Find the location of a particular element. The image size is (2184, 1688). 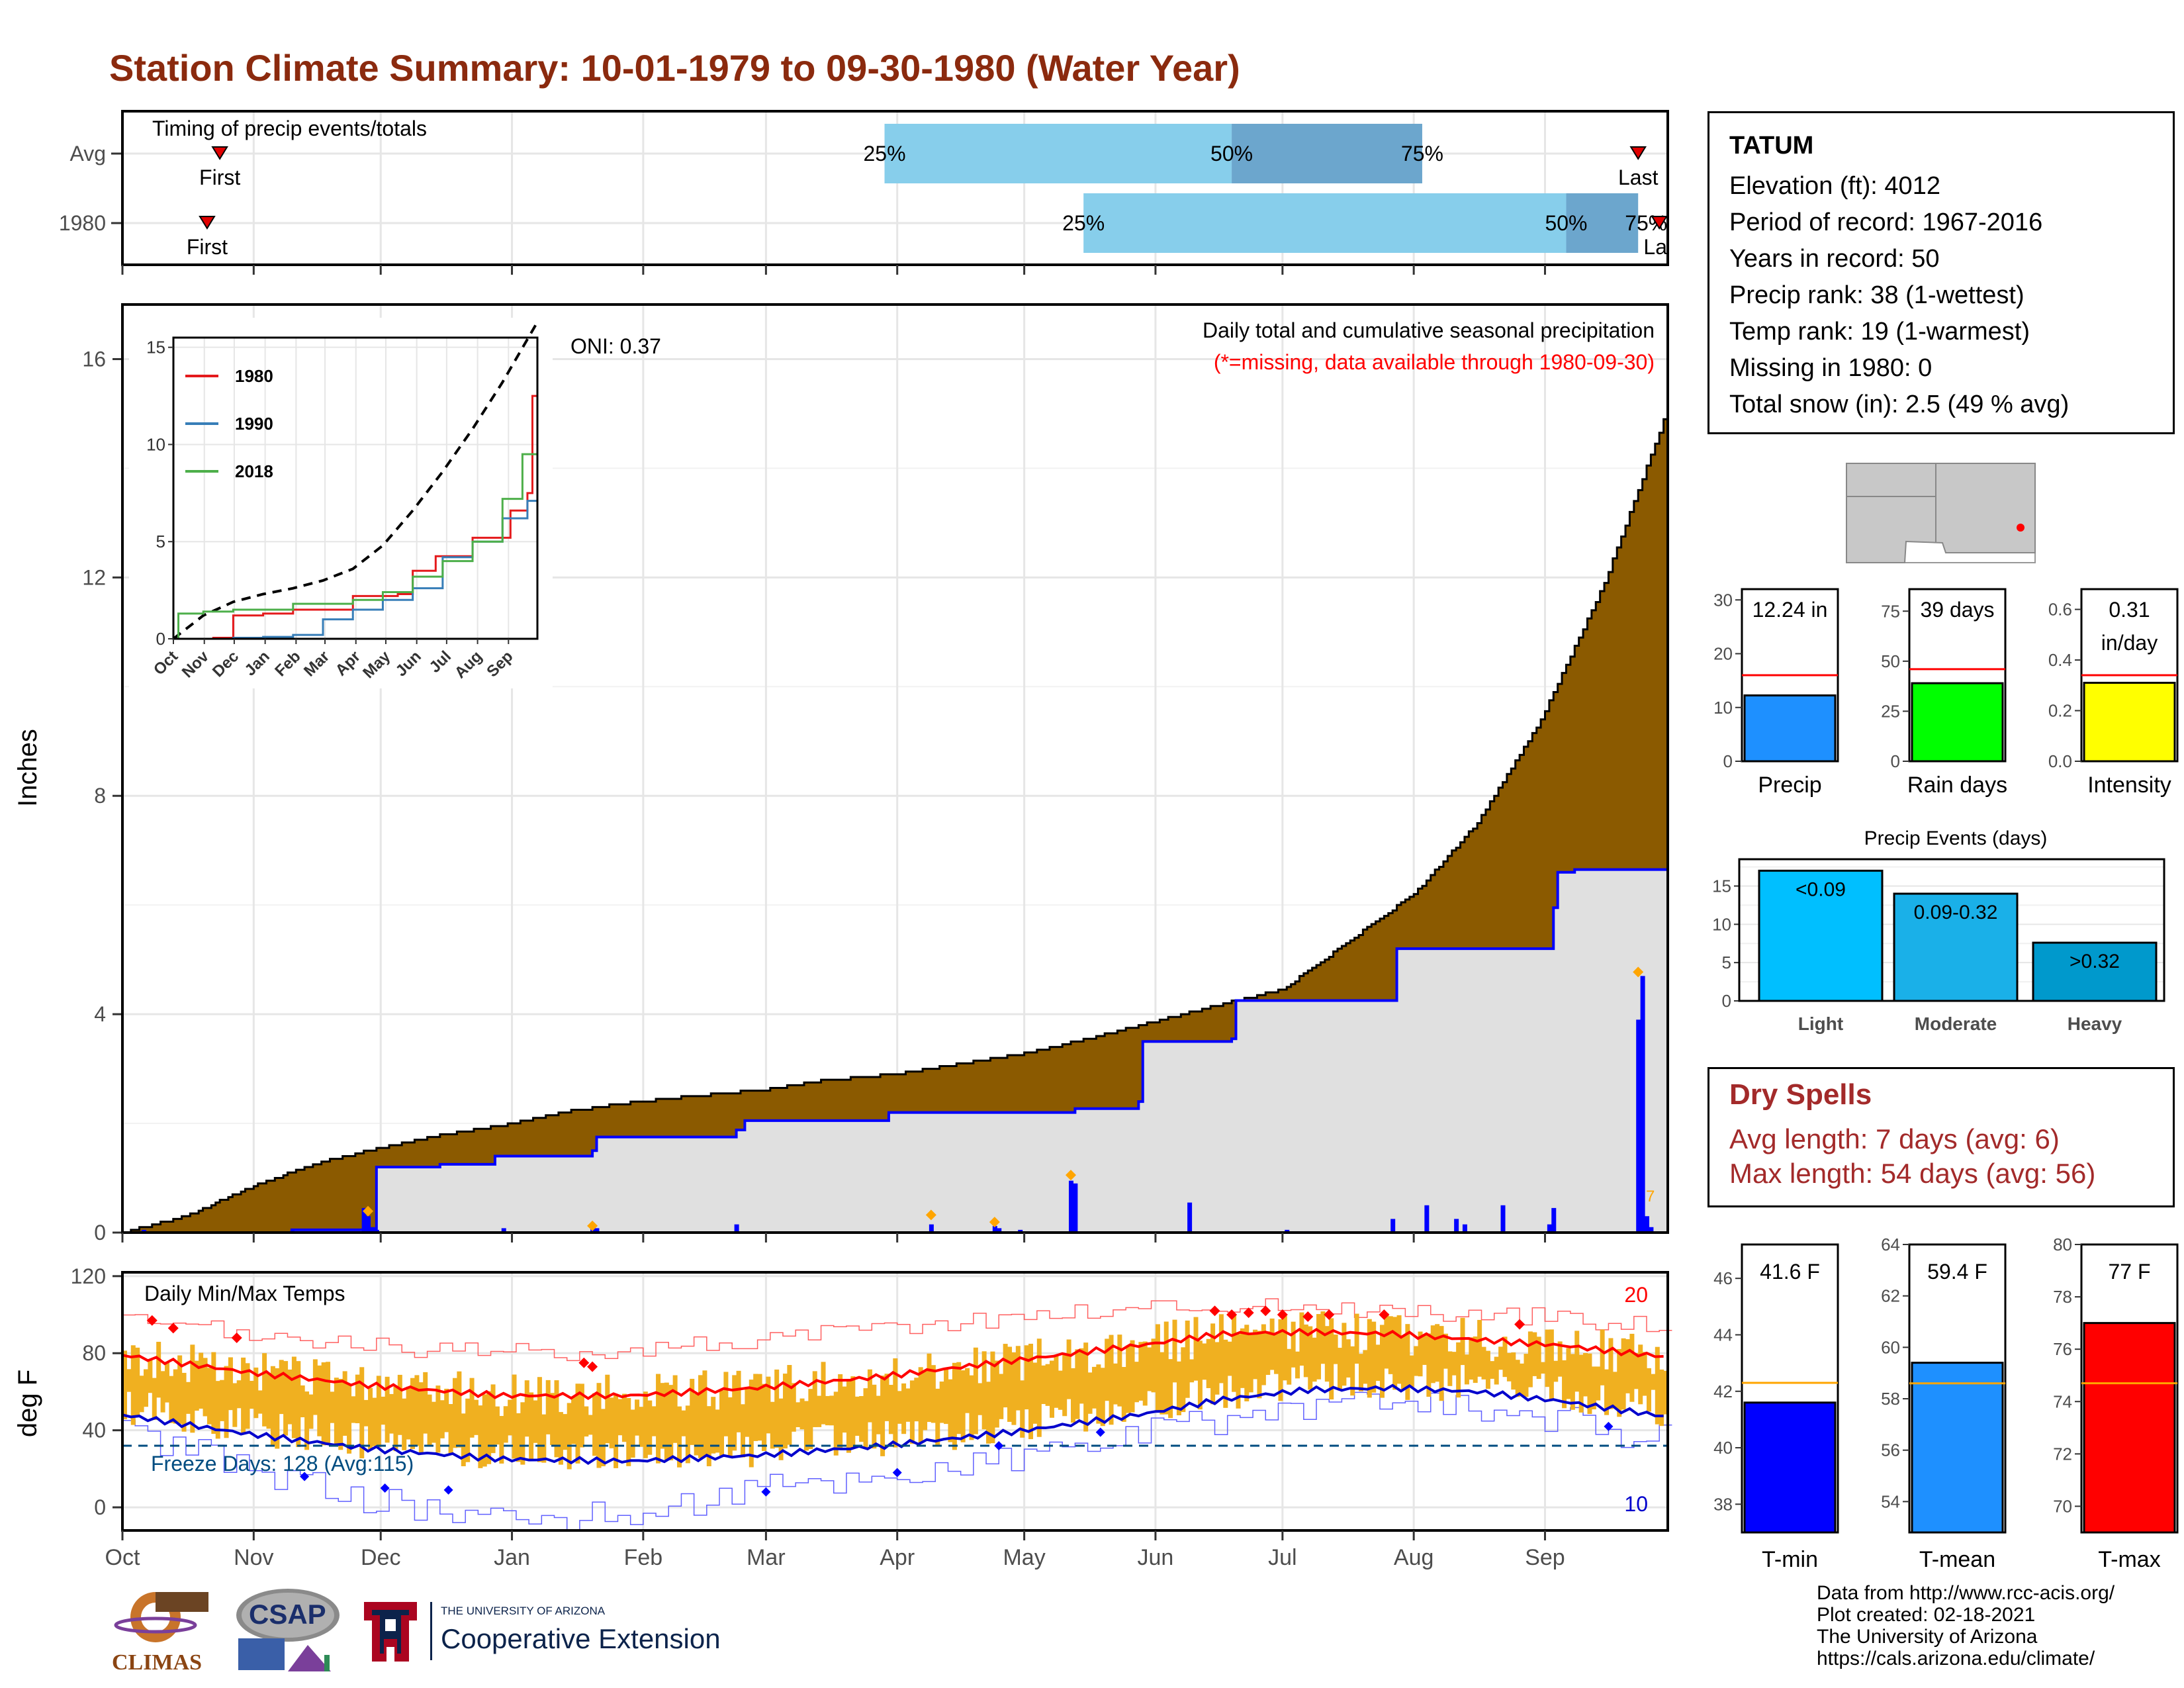

ua-small-text: THE UNIVERSITY OF ARIZONA is located at coordinates (523, 1611).